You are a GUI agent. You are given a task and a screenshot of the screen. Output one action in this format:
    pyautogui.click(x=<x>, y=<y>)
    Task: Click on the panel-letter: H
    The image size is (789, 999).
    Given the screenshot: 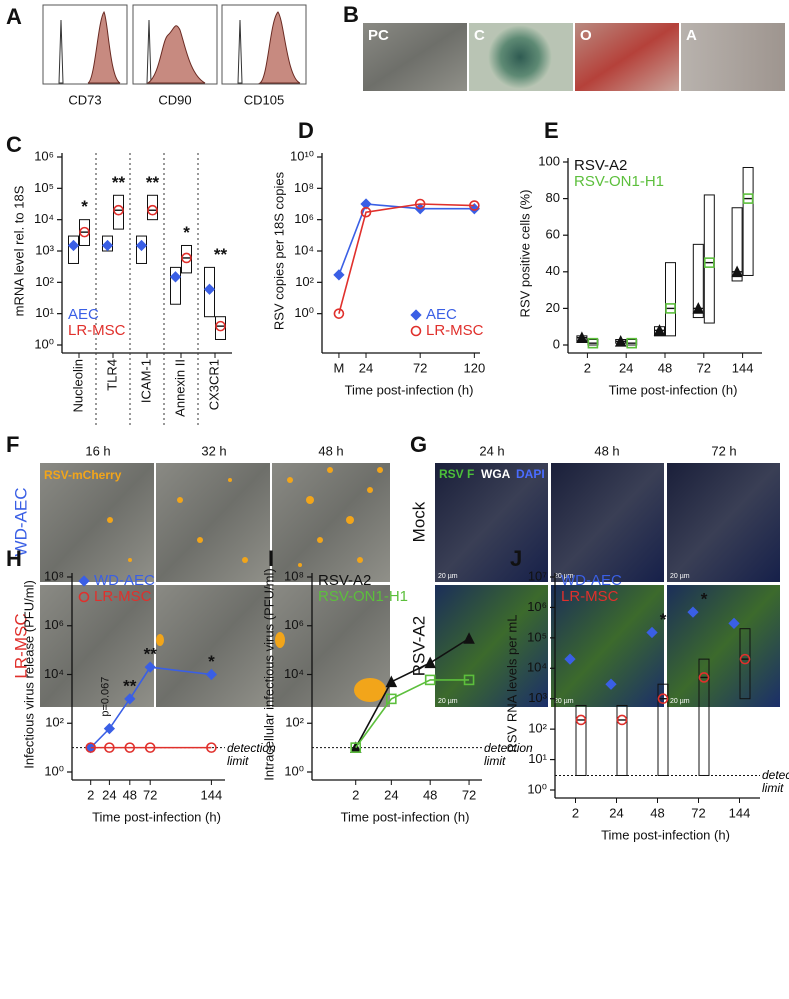 What is the action you would take?
    pyautogui.click(x=14, y=558)
    